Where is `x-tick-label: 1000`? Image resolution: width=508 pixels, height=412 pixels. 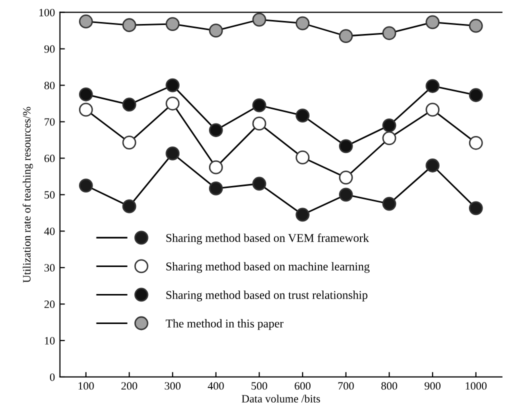
x-tick-label: 1000 is located at coordinates (476, 386).